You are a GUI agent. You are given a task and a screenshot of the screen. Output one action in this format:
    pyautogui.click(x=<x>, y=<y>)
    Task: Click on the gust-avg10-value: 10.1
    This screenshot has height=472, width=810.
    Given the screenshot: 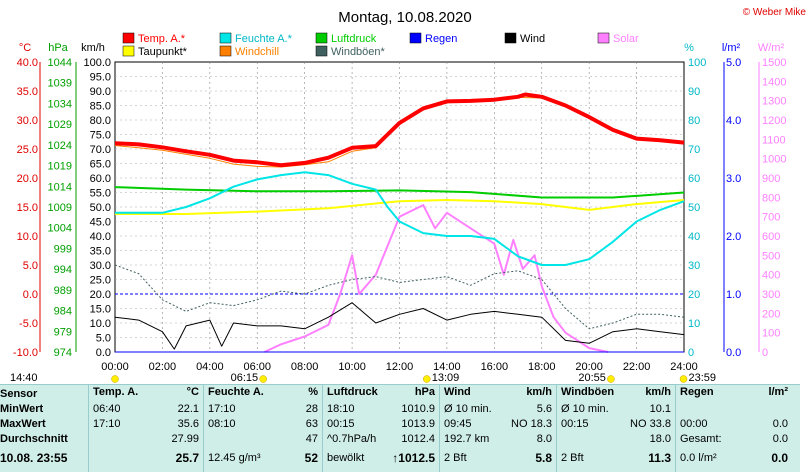 What is the action you would take?
    pyautogui.click(x=660, y=409)
    